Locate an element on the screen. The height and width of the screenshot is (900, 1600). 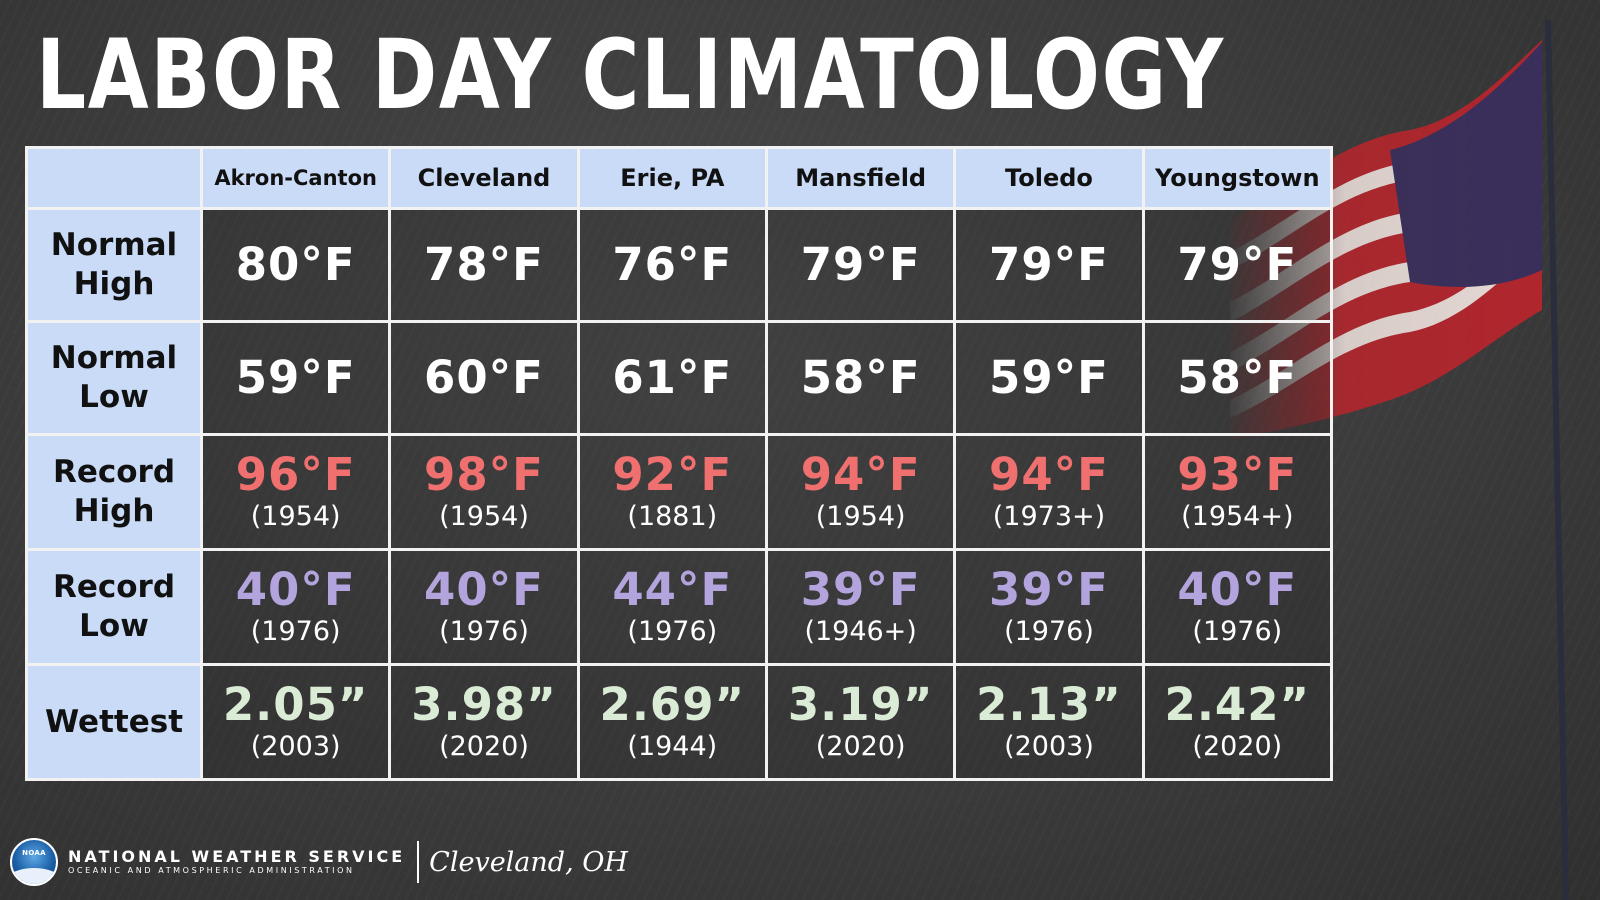
table-cell: 61°F is located at coordinates (672, 378).